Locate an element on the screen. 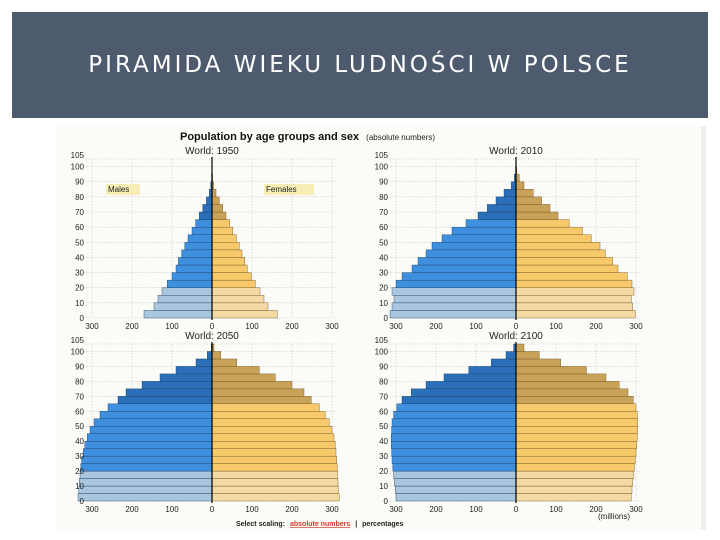 The height and width of the screenshot is (540, 720). slide-title: PIRAMIDA WIEKU LUDNOŚCI W POLSCE is located at coordinates (360, 65).